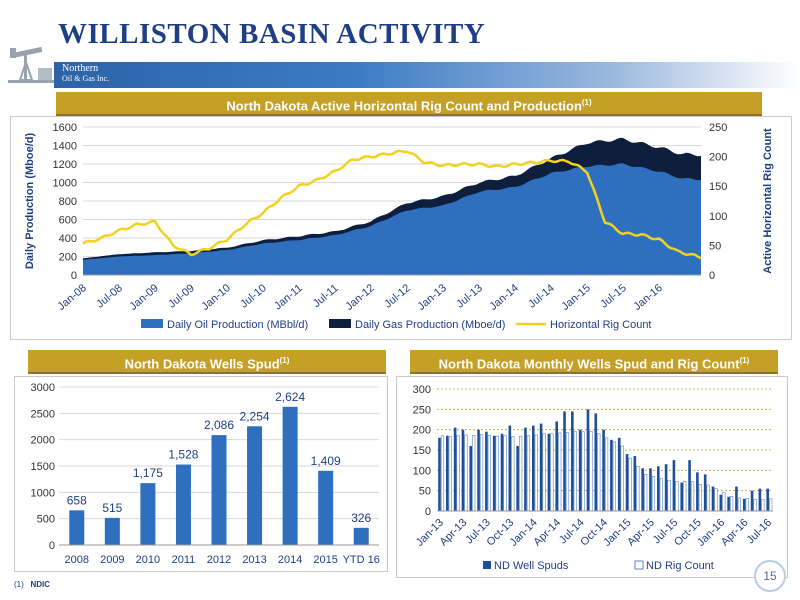  I want to click on chart3-y-tick-label: 100, so click(422, 471).